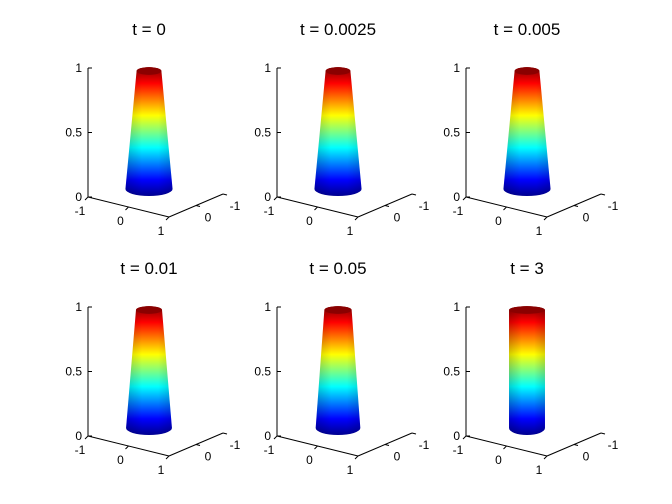 This screenshot has width=672, height=504. I want to click on subplot-title: t = 0.05, so click(337, 268).